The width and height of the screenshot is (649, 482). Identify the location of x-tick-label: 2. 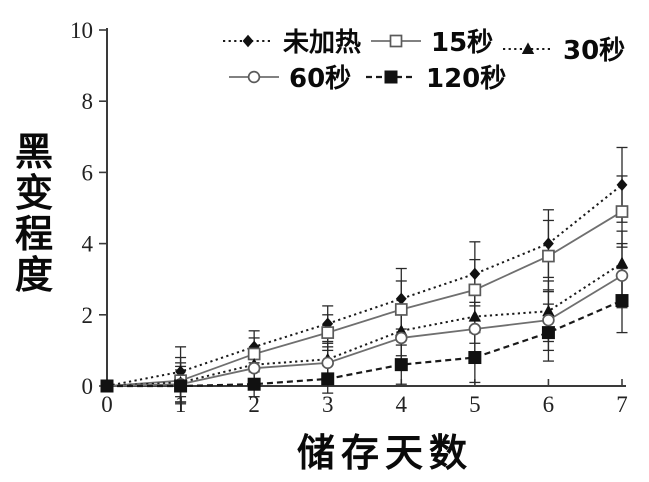
(254, 404).